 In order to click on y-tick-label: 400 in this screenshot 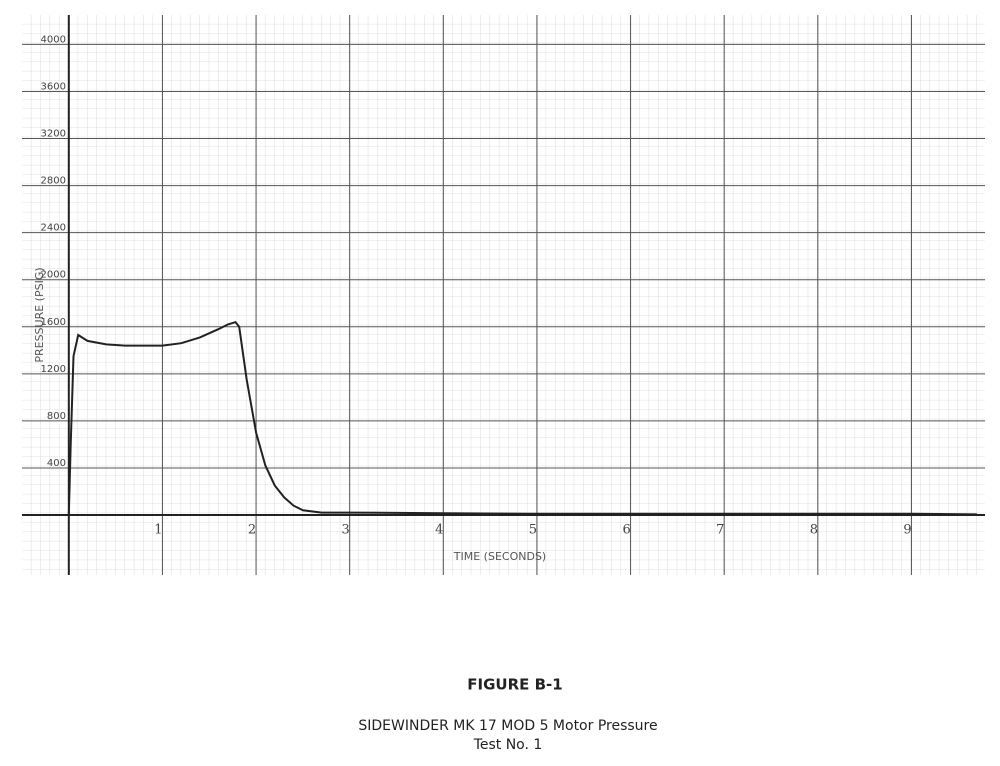, I will do `click(56, 463)`.